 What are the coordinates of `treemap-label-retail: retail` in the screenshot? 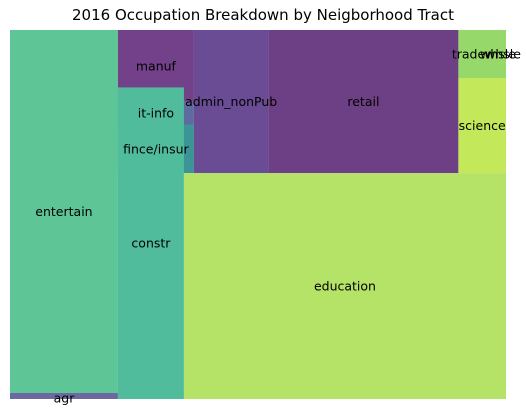 It's located at (363, 101).